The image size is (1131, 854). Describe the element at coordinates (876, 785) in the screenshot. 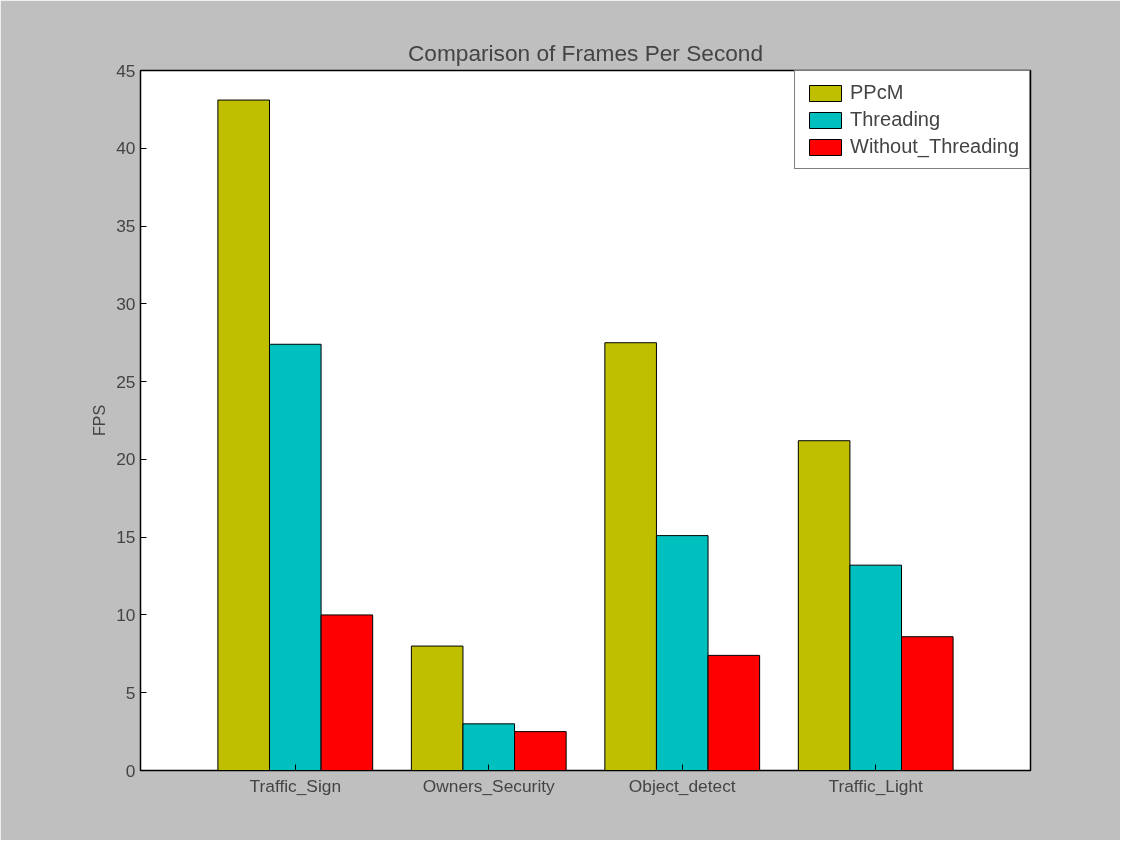

I see `x-tick-label: Traffic_Light` at that location.